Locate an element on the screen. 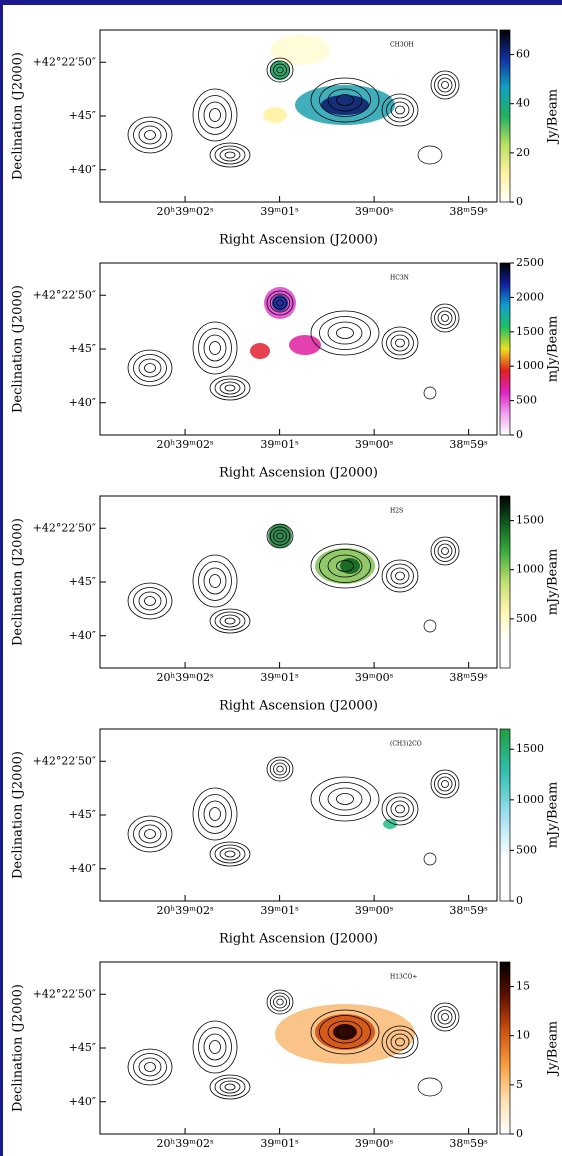 This screenshot has height=1156, width=562. x-axis-label: Right Ascension (J2000) is located at coordinates (298, 939).